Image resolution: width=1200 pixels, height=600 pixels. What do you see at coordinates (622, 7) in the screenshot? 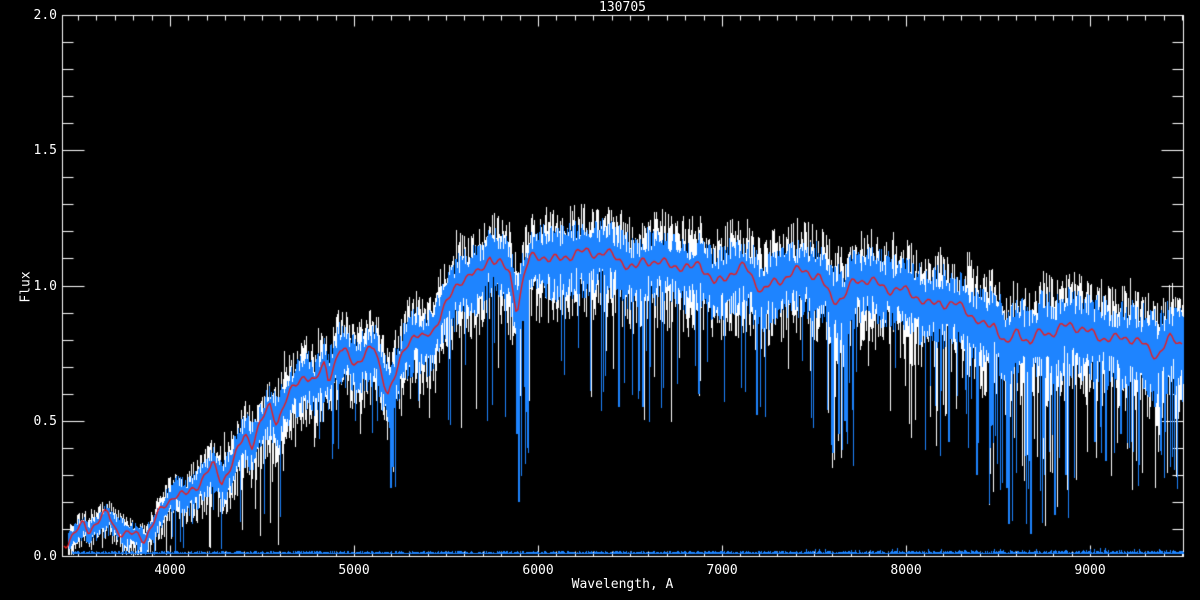
I see `plot-title: 130705` at bounding box center [622, 7].